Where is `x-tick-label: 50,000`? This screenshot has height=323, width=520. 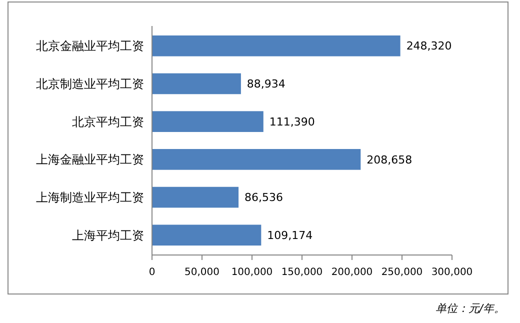 x-tick-label: 50,000 is located at coordinates (202, 272).